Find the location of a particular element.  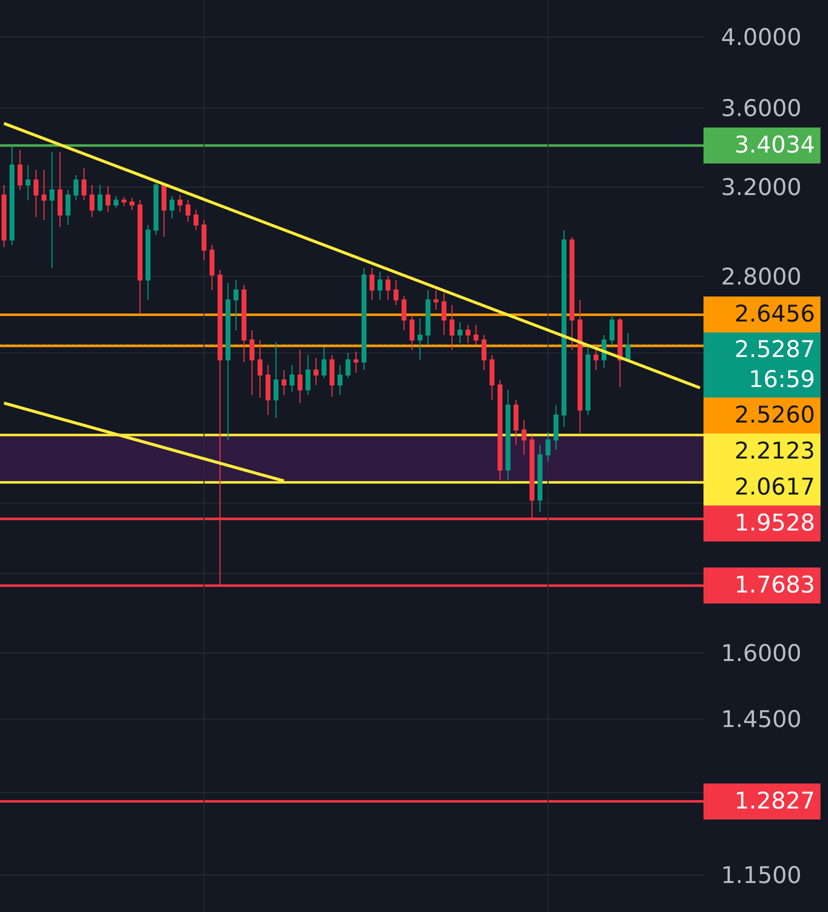

ref-line-label: 1.9528 is located at coordinates (774, 523).